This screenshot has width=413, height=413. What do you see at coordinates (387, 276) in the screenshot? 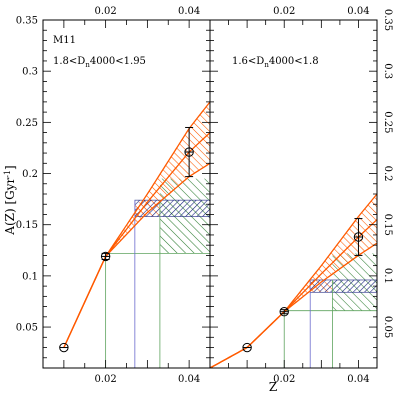
I see `y-tick-label-right: 0.1` at bounding box center [387, 276].